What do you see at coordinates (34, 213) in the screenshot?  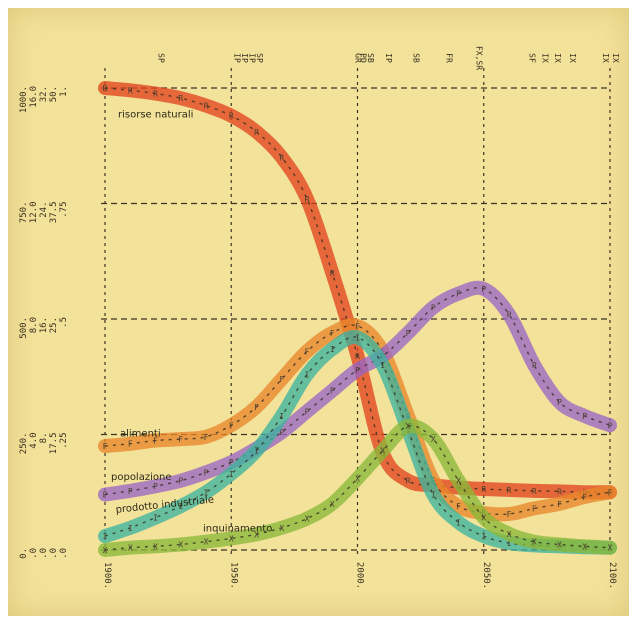 I see `y-tick-label: 12.0` at bounding box center [34, 213].